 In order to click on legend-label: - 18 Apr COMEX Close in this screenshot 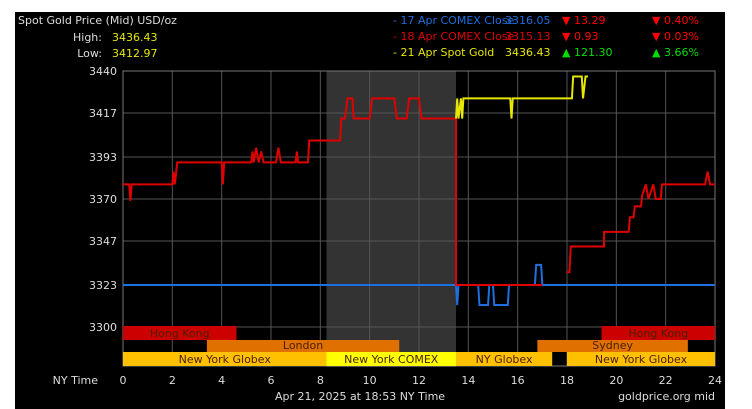, I will do `click(453, 36)`.